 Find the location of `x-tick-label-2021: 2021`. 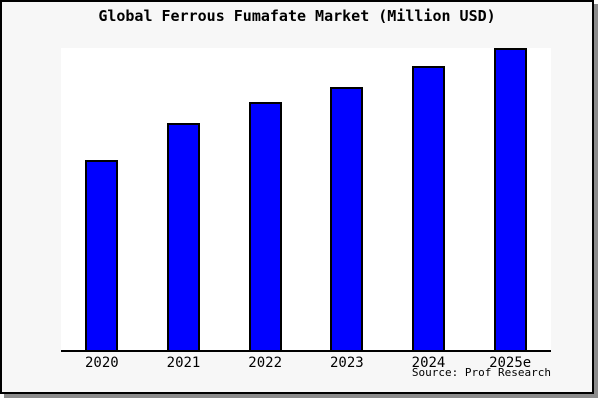

x-tick-label-2021: 2021 is located at coordinates (183, 363).